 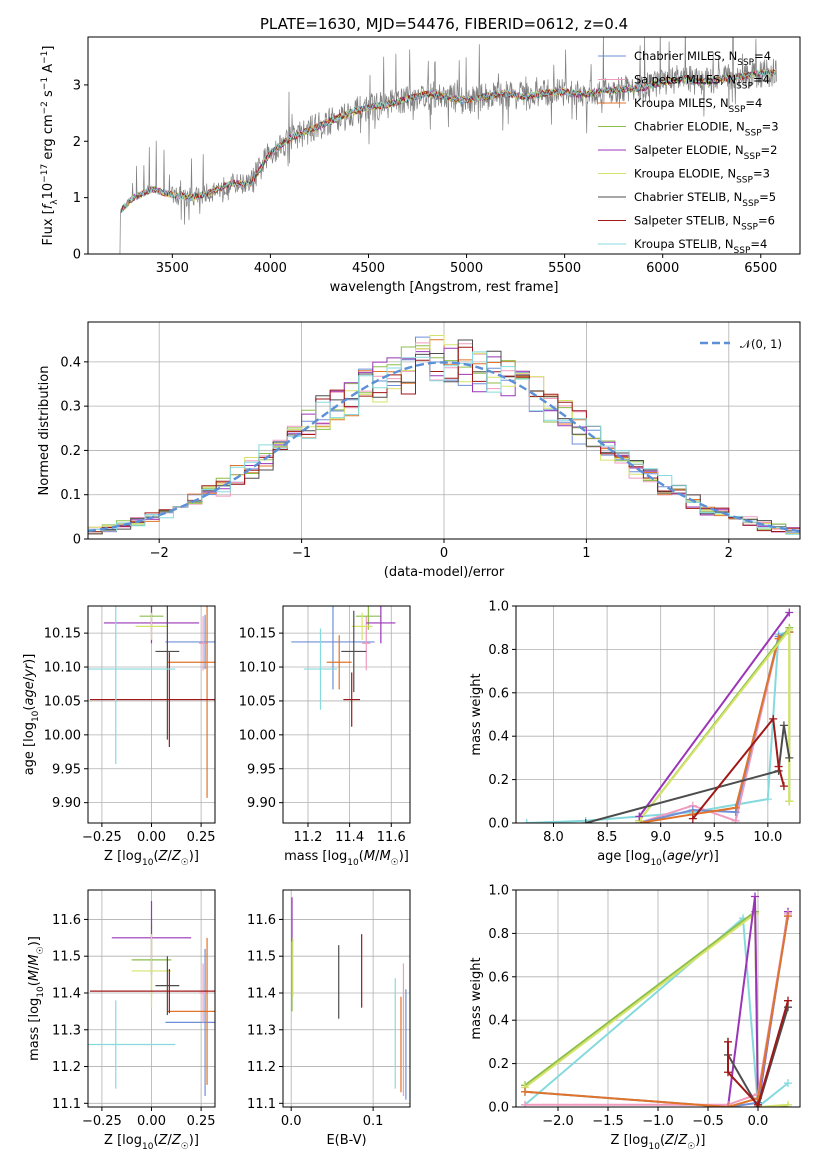 I want to click on x-tick-label: 5500, so click(x=564, y=268).